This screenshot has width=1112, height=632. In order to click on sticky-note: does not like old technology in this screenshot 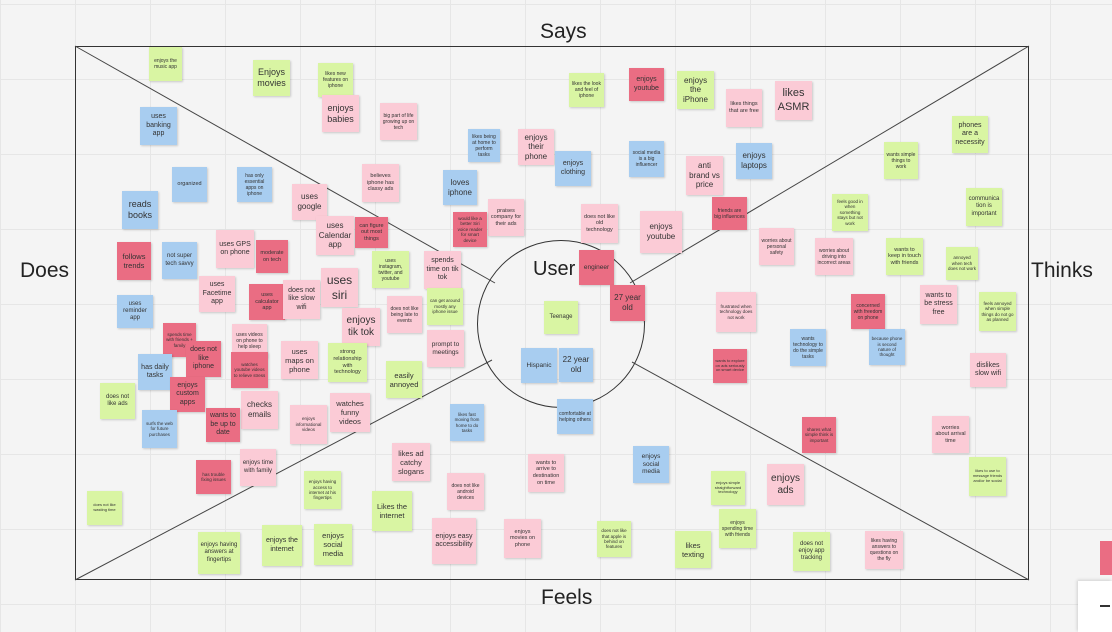, I will do `click(599, 223)`.